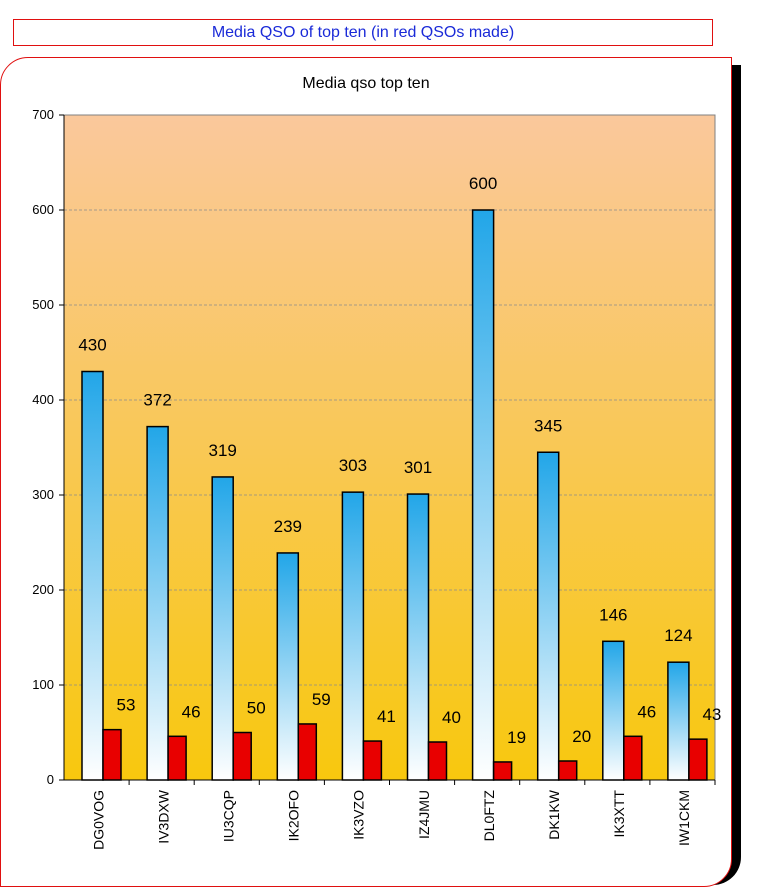 Image resolution: width=757 pixels, height=888 pixels. Describe the element at coordinates (678, 635) in the screenshot. I see `data-label-series1: 124` at that location.